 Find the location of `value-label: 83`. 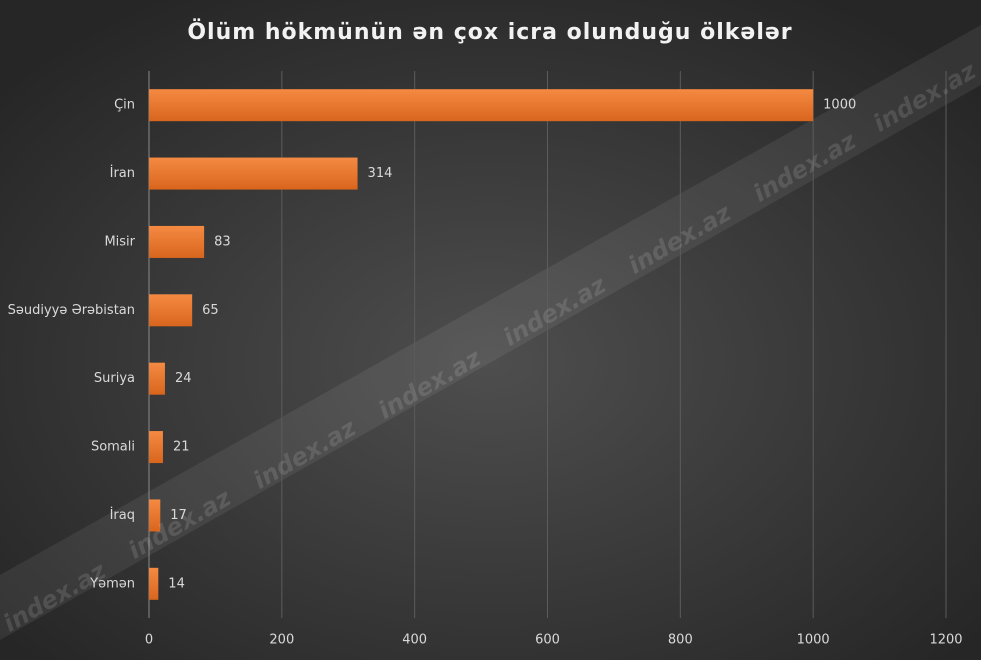

value-label: 83 is located at coordinates (222, 241).